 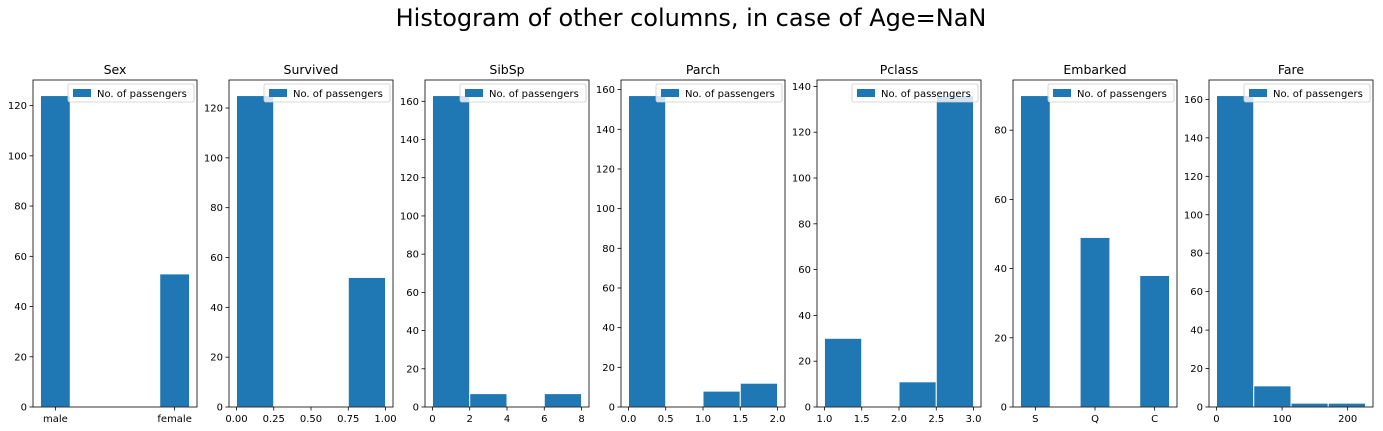 I want to click on x-tick-label: 2.5, so click(x=936, y=419).